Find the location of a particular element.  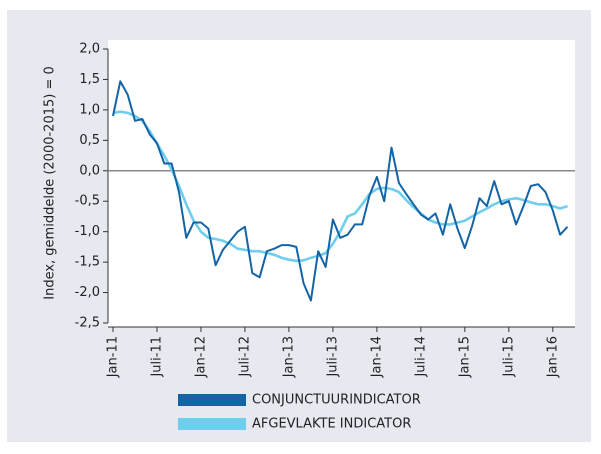

legend-label: CONJUNCTUURINDICATOR is located at coordinates (336, 400).